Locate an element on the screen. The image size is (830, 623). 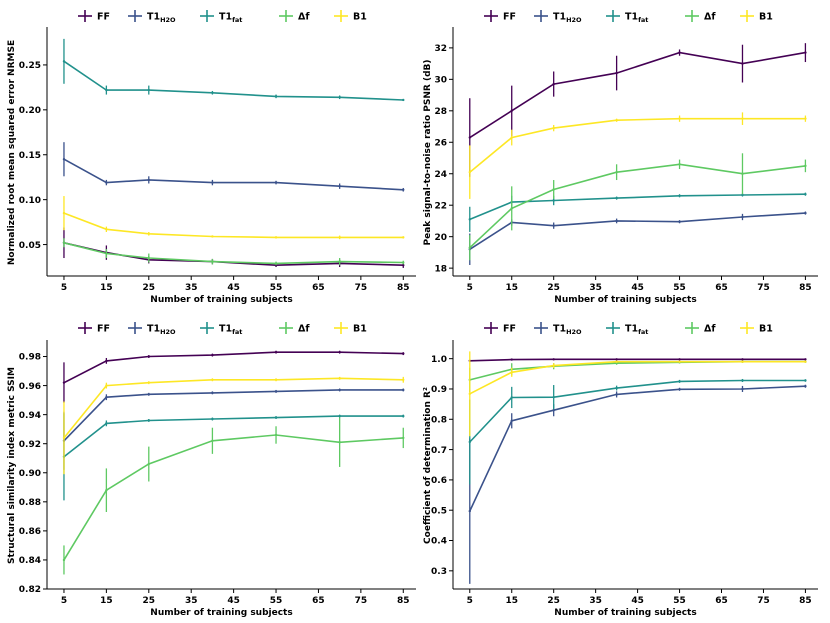
legend-label: T1H2O is located at coordinates (567, 18).